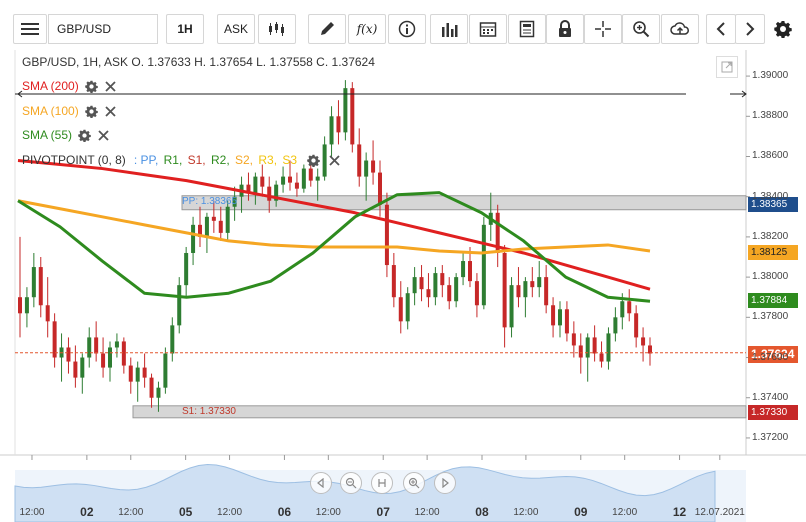  I want to click on bars-icon, so click(450, 30).